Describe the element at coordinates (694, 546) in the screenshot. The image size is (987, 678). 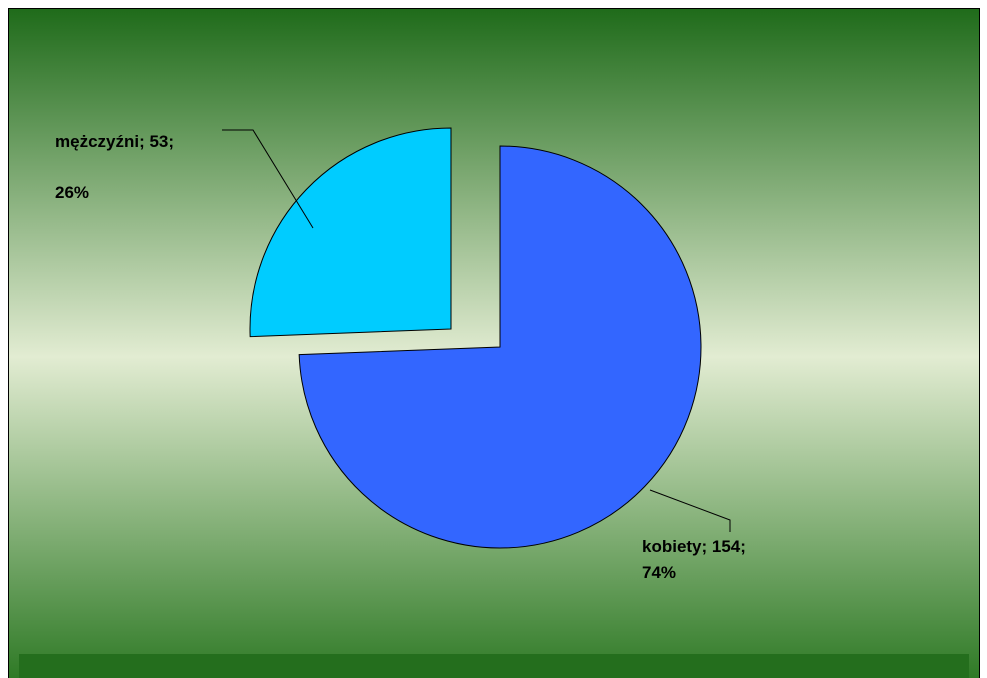
I see `data-label: kobiety; 154;` at that location.